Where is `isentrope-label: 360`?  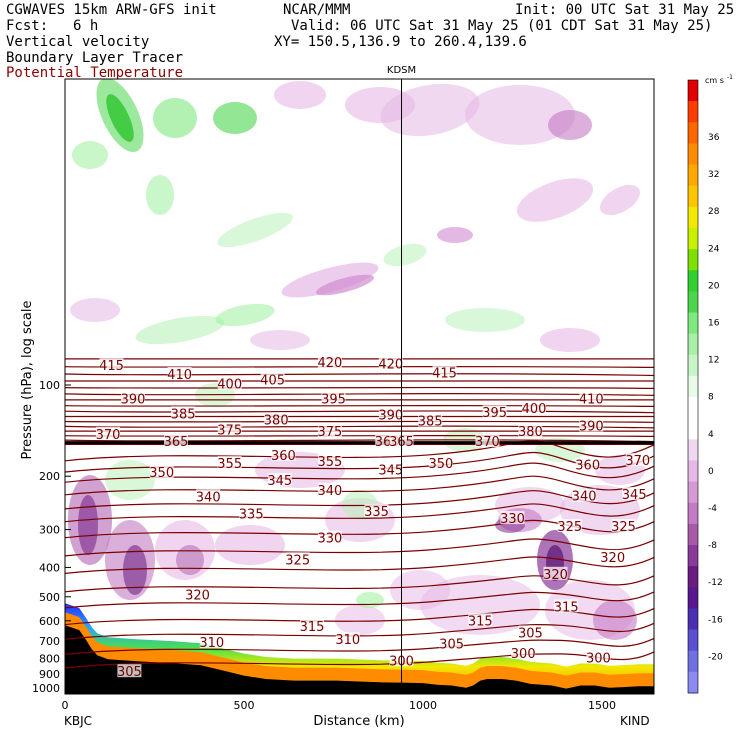
isentrope-label: 360 is located at coordinates (283, 456).